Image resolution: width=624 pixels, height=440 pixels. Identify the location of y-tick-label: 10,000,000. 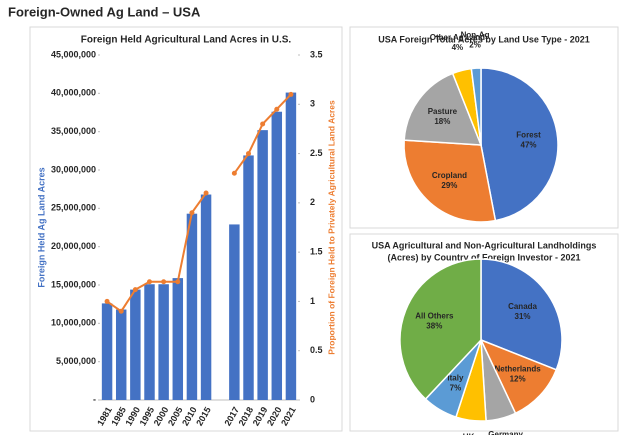
(73, 323).